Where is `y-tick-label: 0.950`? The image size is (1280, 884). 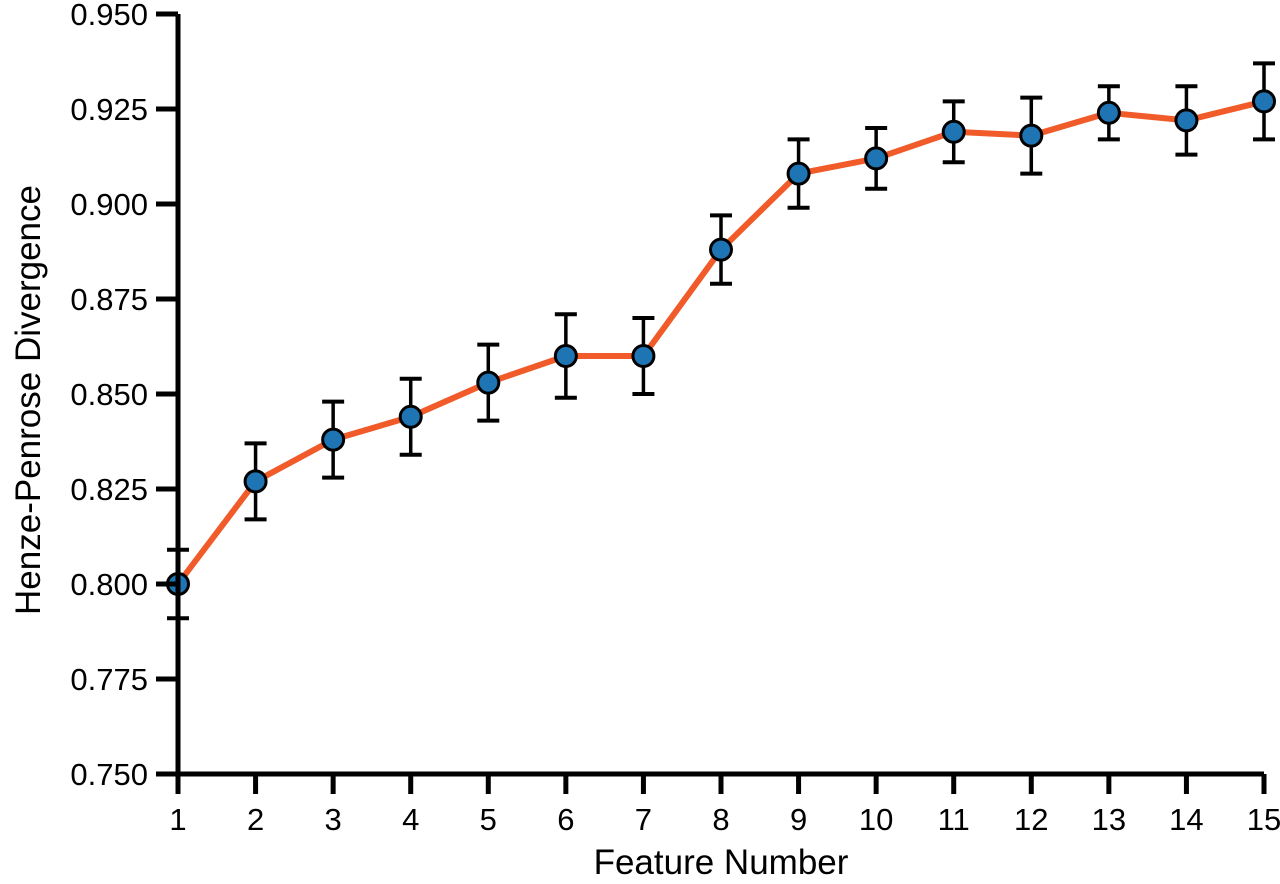 y-tick-label: 0.950 is located at coordinates (109, 16).